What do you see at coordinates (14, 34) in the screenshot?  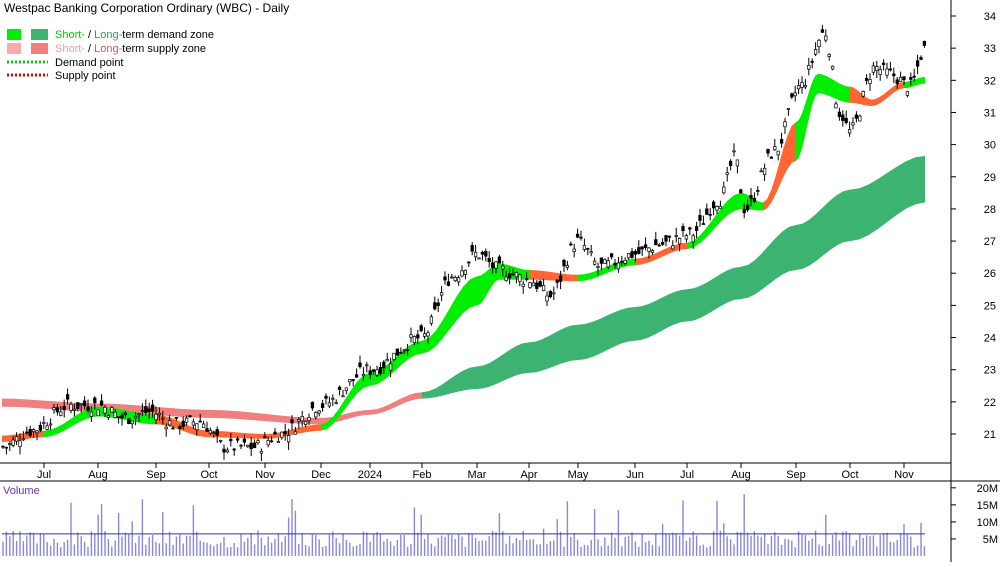 I see `legend-swatch-short-demand` at bounding box center [14, 34].